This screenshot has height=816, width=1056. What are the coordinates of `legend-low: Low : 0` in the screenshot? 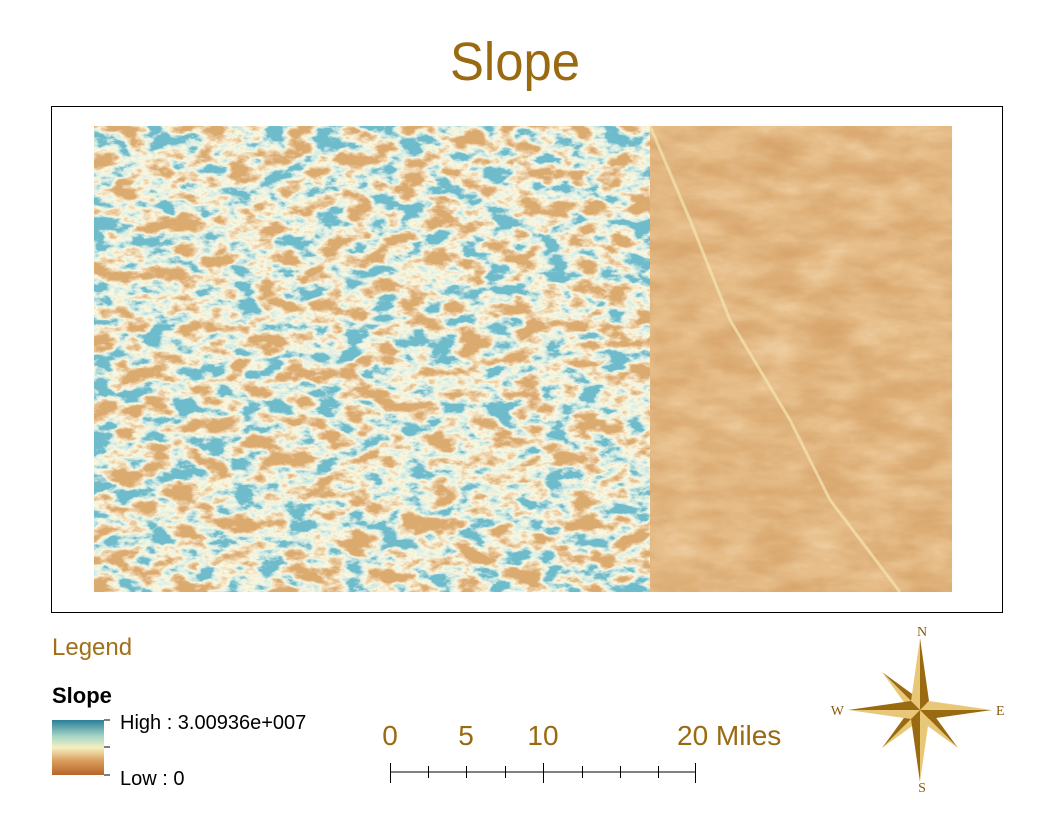 It's located at (152, 779).